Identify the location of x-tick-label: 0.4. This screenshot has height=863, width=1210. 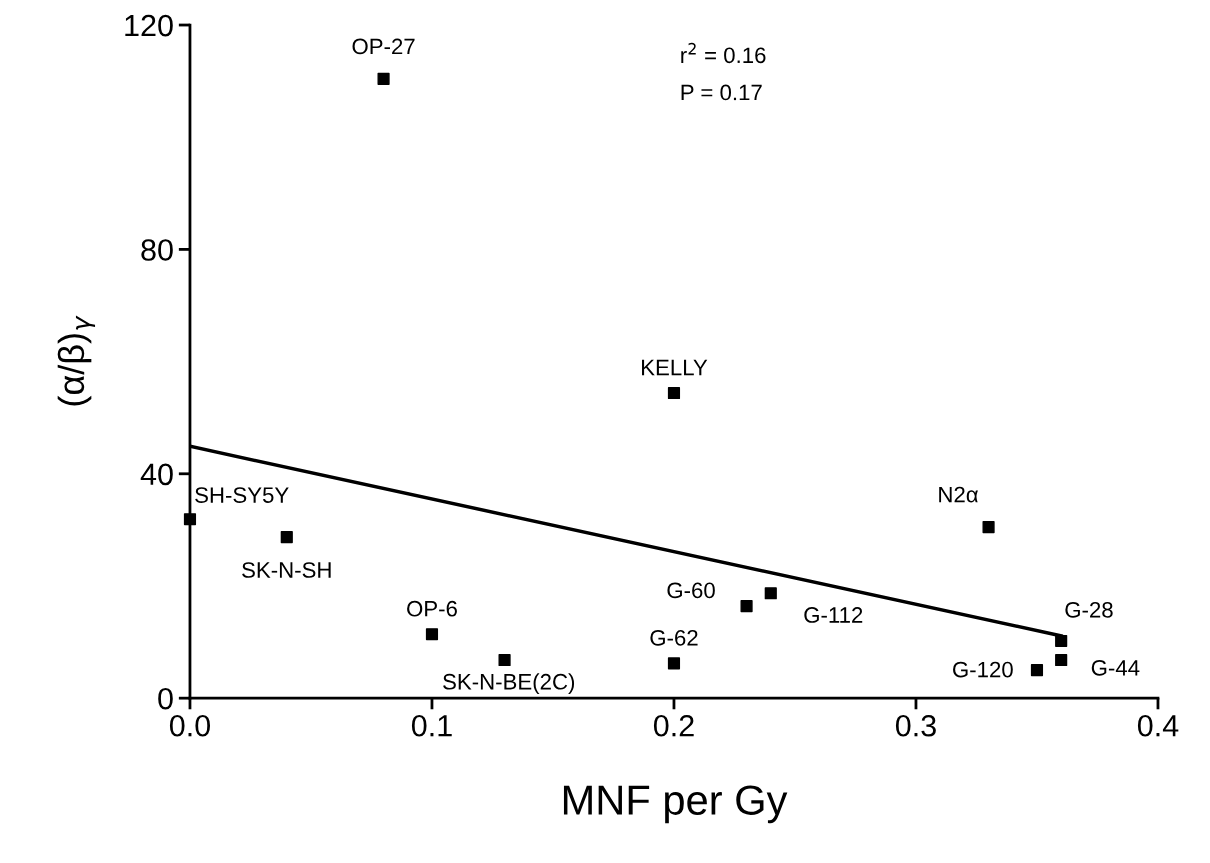
(1158, 725).